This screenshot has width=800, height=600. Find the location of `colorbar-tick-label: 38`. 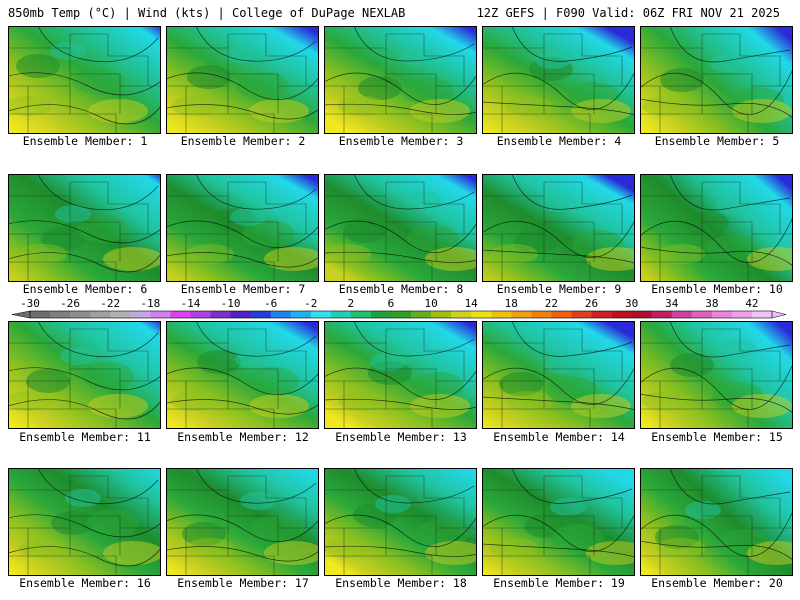

colorbar-tick-label: 38 is located at coordinates (711, 303).